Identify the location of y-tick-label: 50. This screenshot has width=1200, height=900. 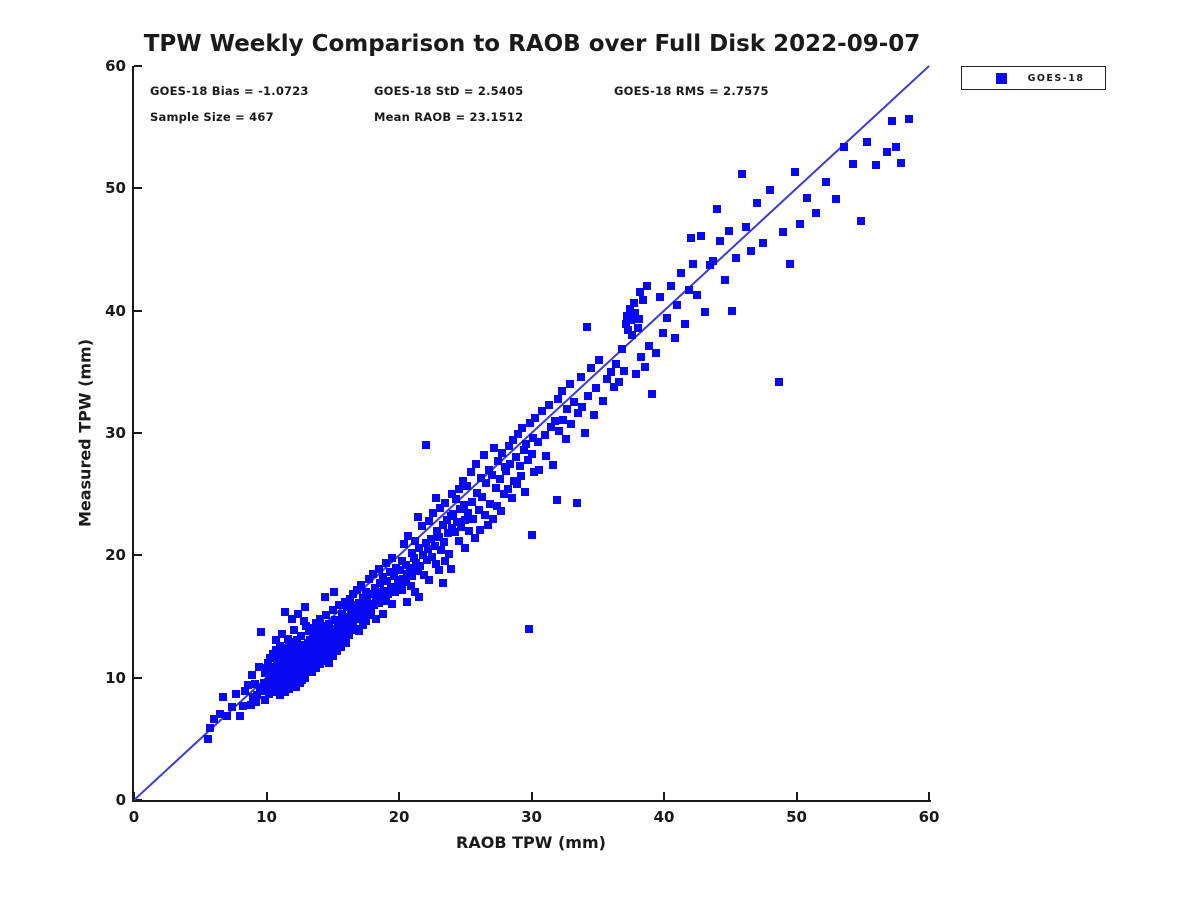
(115, 188).